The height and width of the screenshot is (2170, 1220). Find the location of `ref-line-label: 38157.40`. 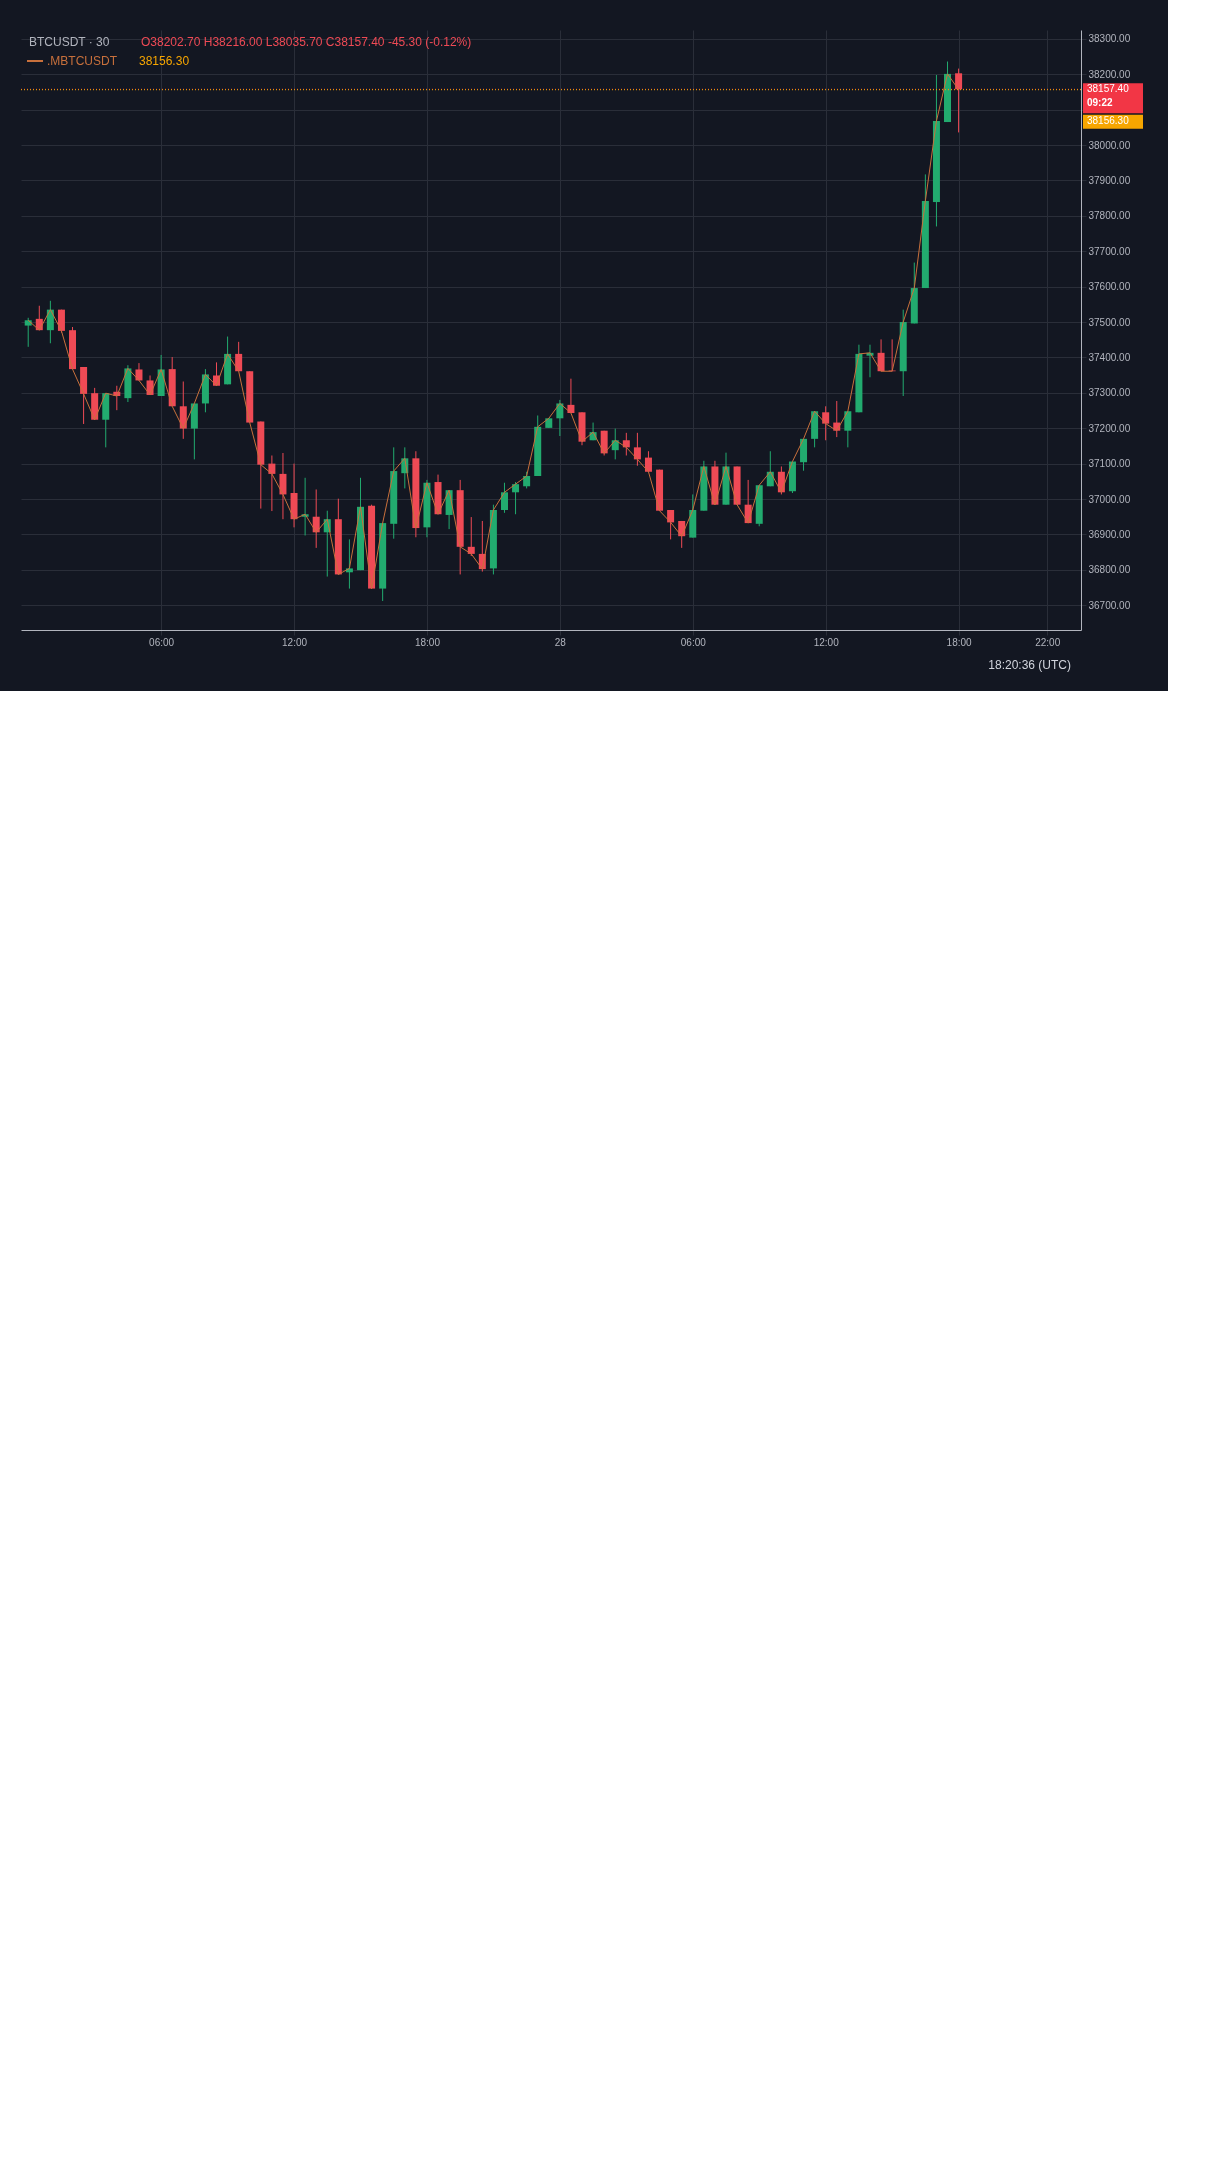

ref-line-label: 38157.40 is located at coordinates (1108, 89).